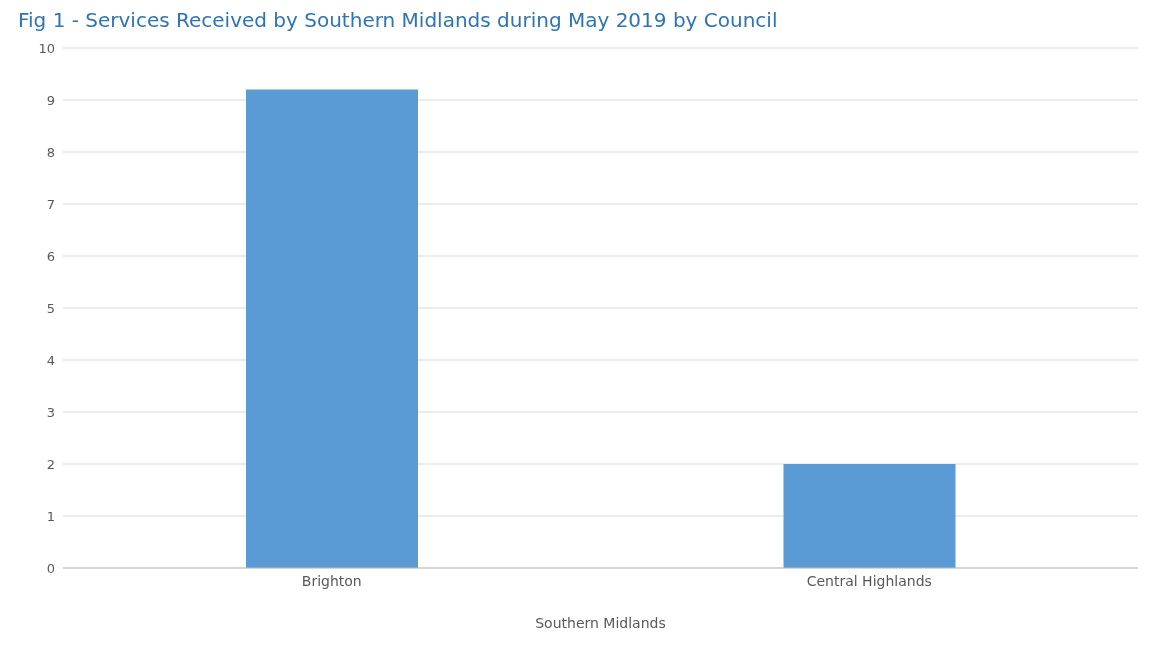  What do you see at coordinates (50, 204) in the screenshot?
I see `y-tick-label: 7` at bounding box center [50, 204].